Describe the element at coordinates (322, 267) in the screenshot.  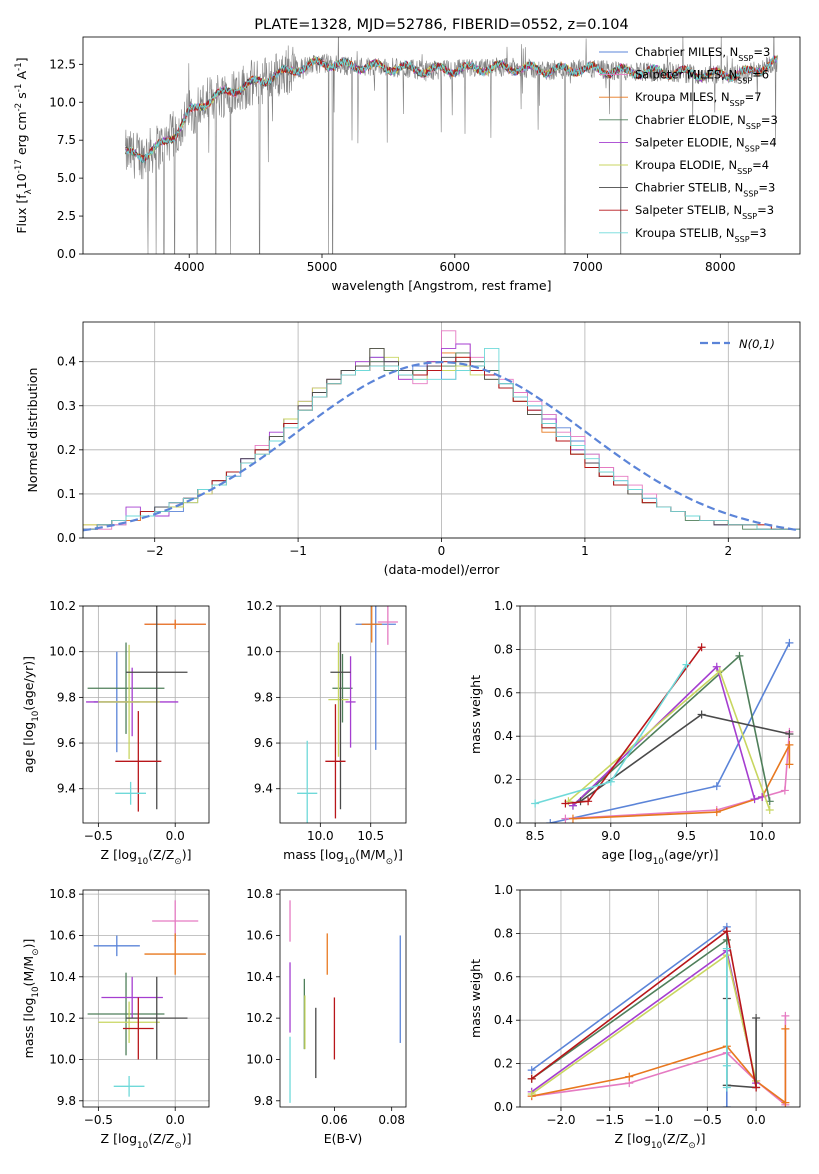
I see `x-tick-label: 5000` at that location.